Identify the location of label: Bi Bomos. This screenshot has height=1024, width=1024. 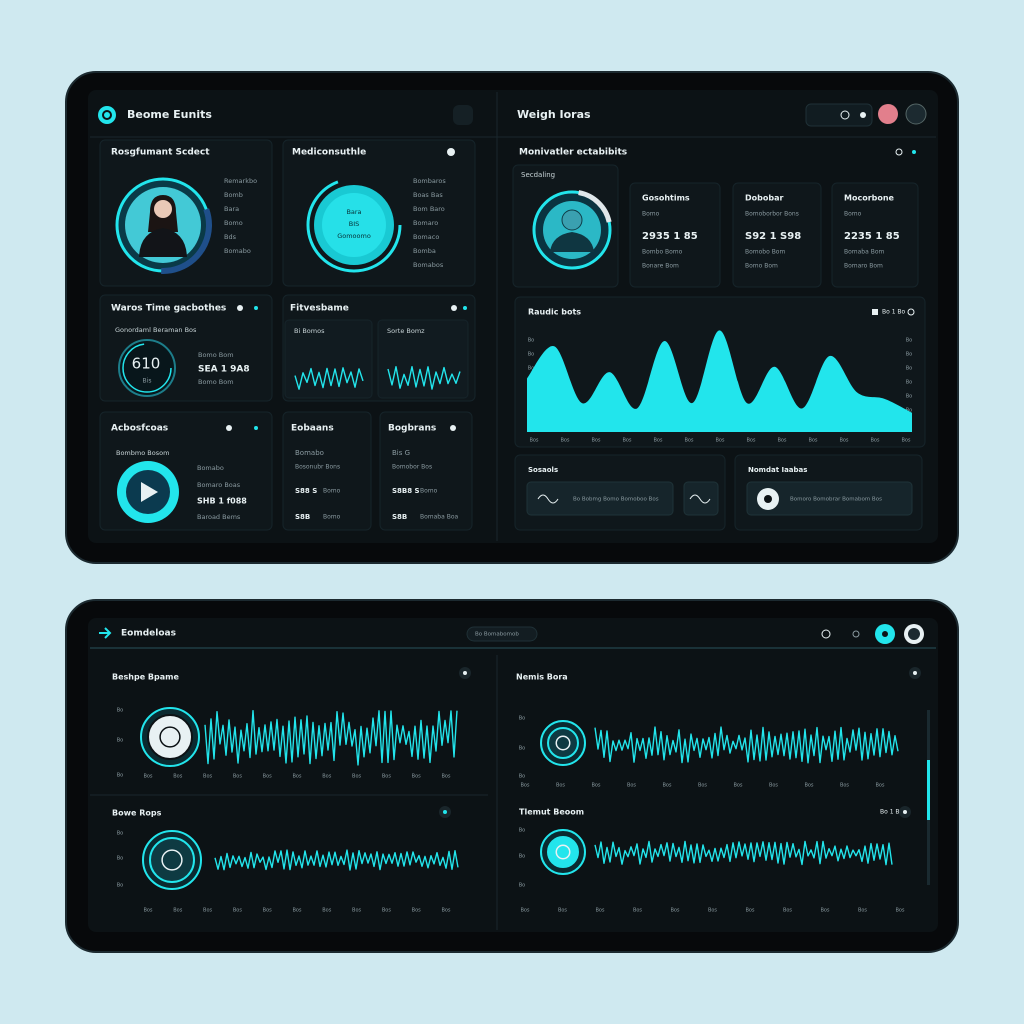
(309, 331).